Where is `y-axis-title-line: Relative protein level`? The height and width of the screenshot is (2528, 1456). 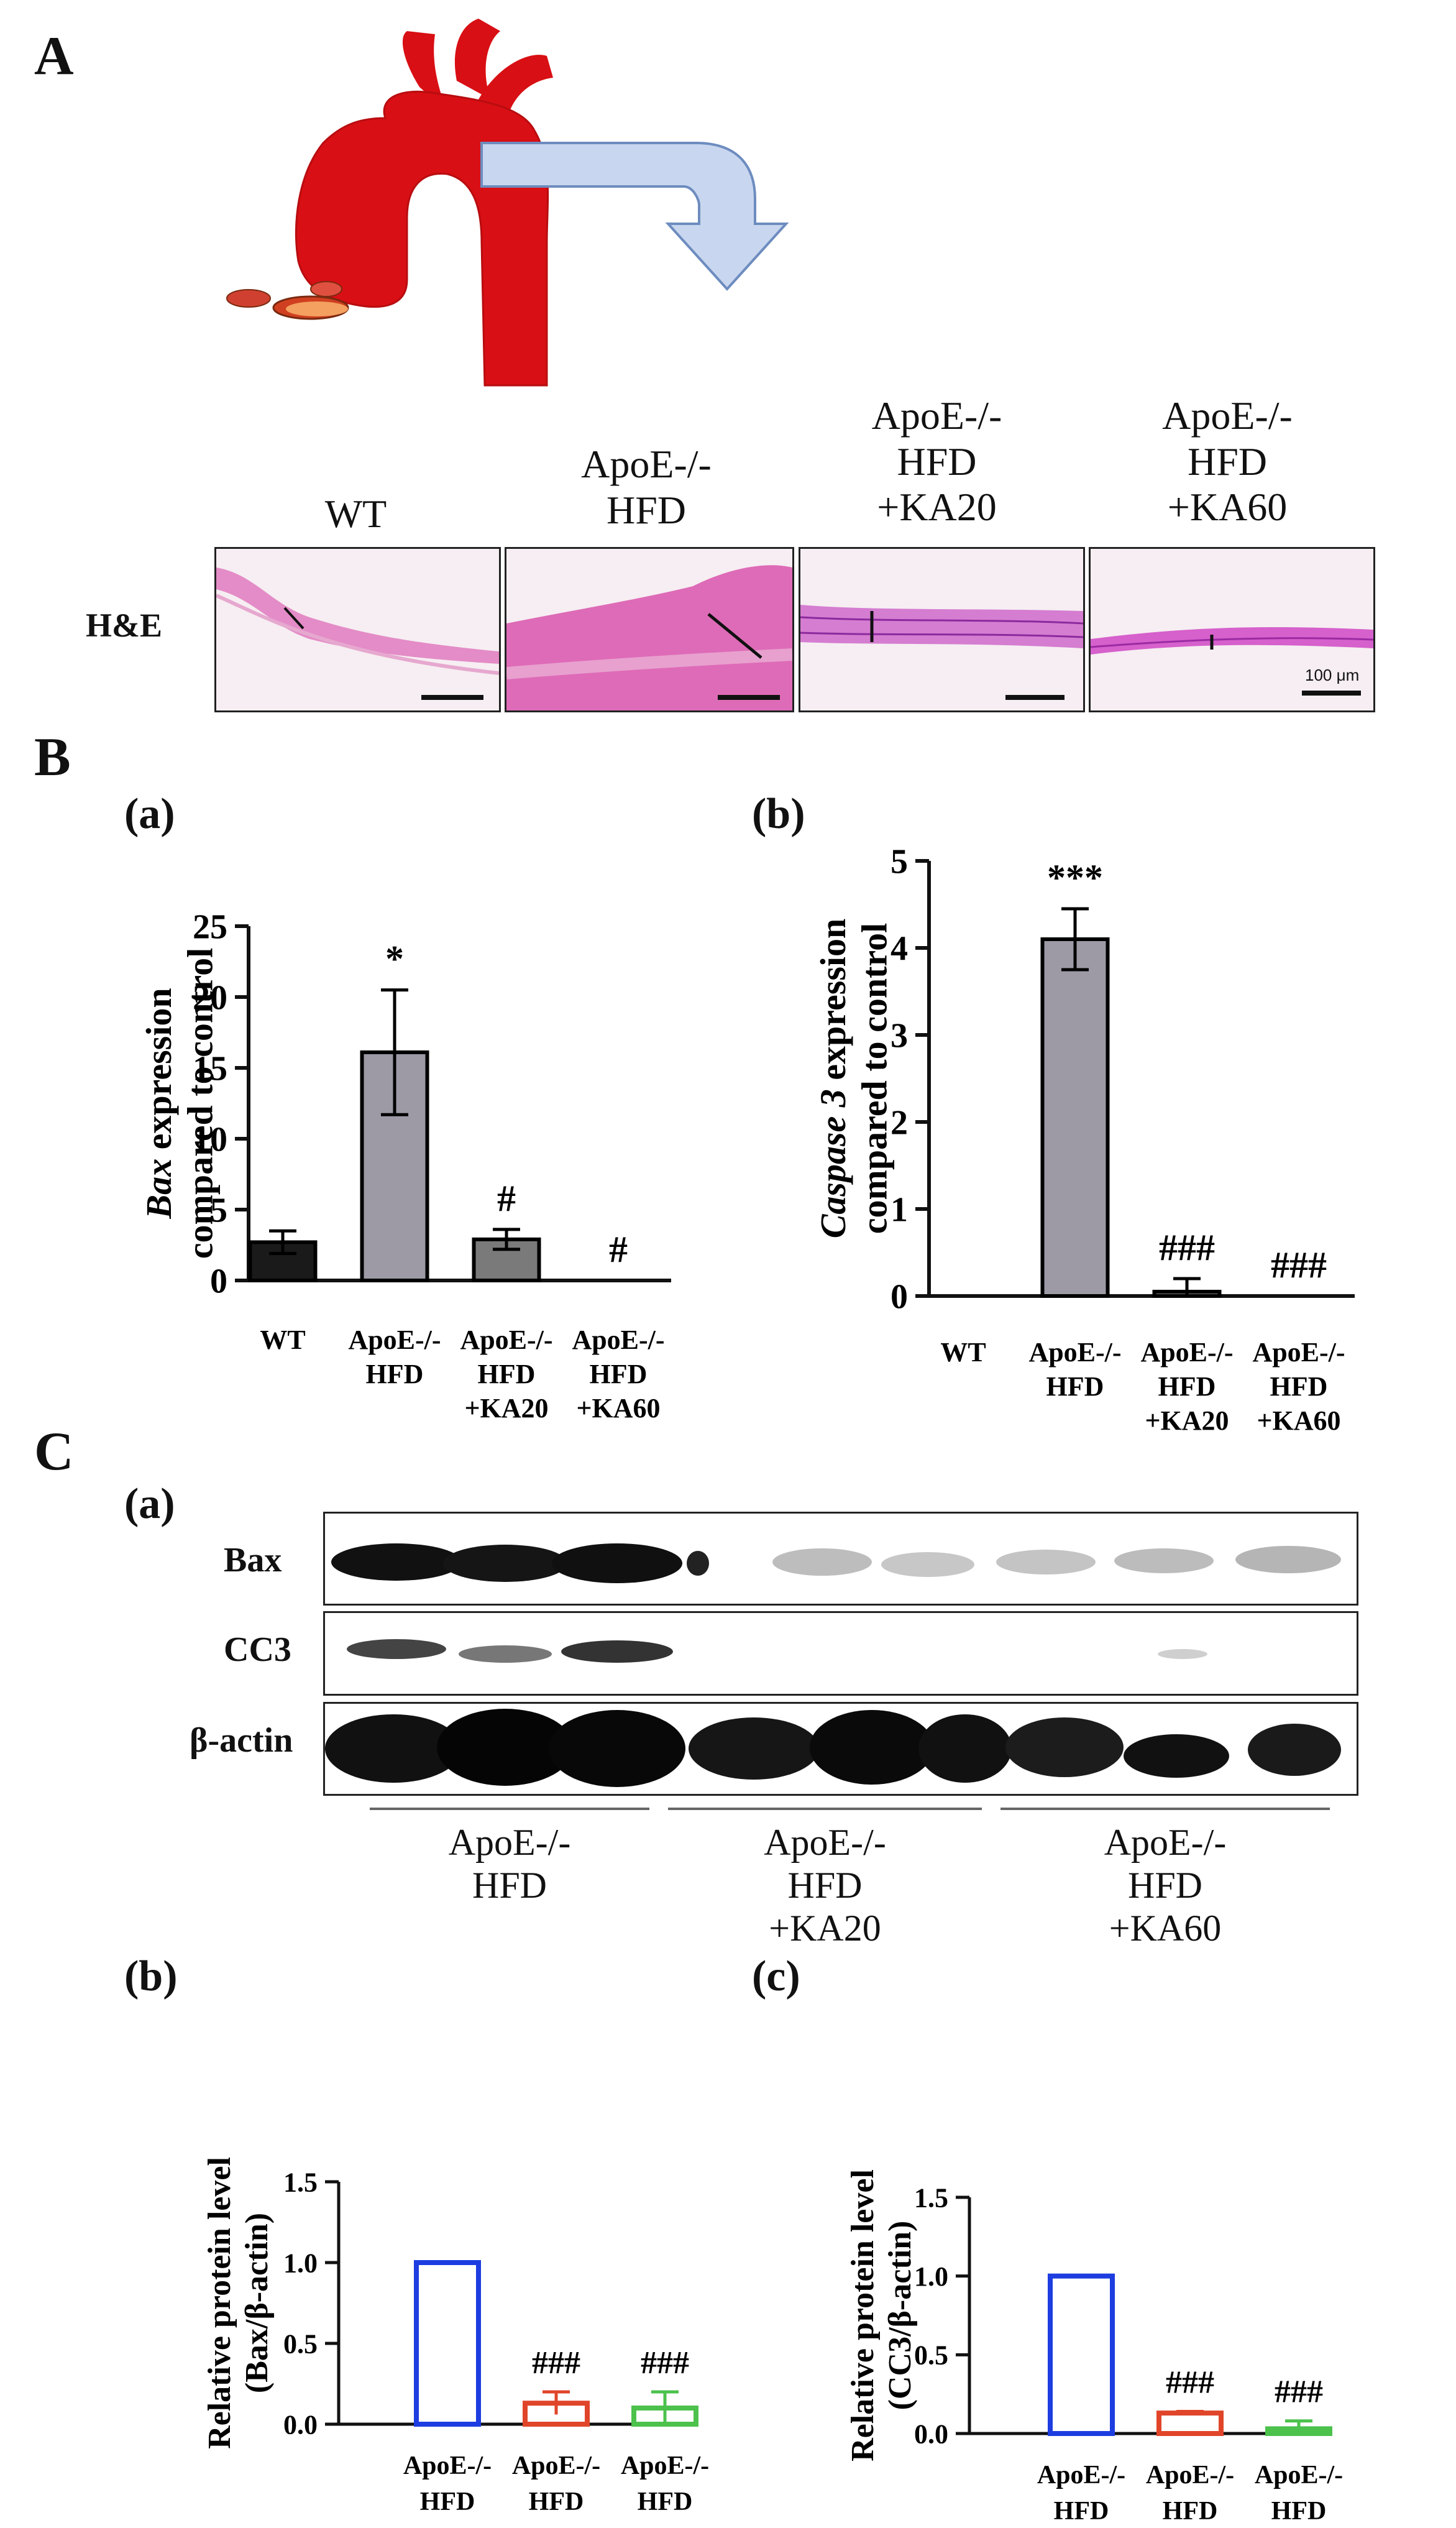
y-axis-title-line: Relative protein level is located at coordinates (220, 2303).